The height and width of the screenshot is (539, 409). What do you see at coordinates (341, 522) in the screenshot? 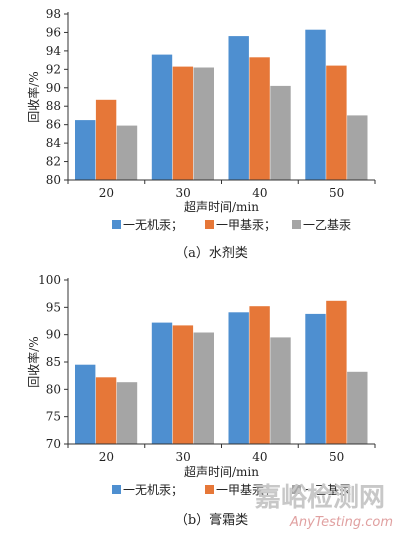
I see `watermark-url: AnyTesting.com` at bounding box center [341, 522].